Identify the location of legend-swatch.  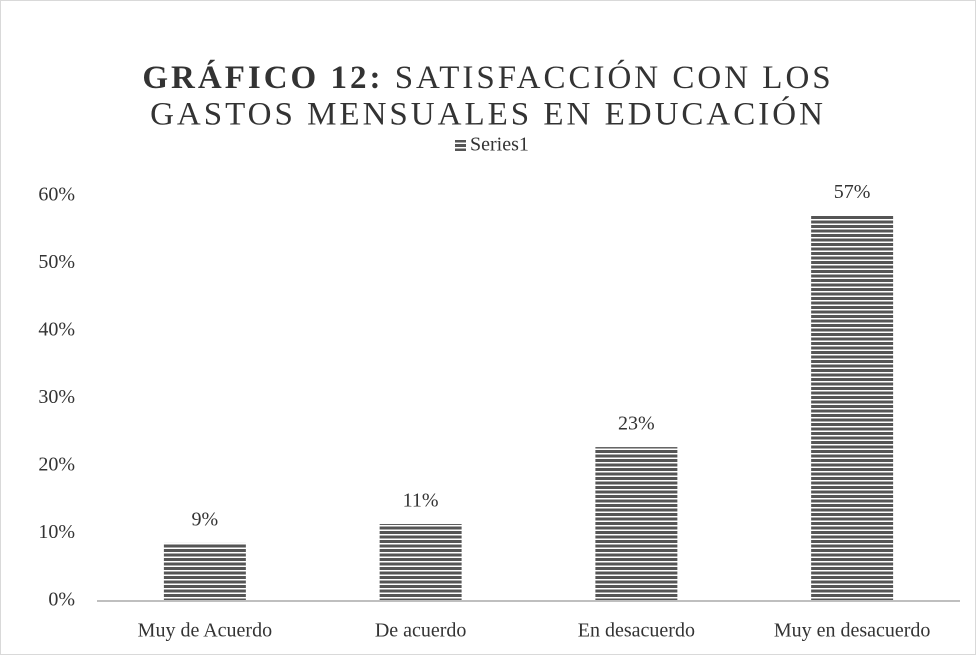
(460, 145).